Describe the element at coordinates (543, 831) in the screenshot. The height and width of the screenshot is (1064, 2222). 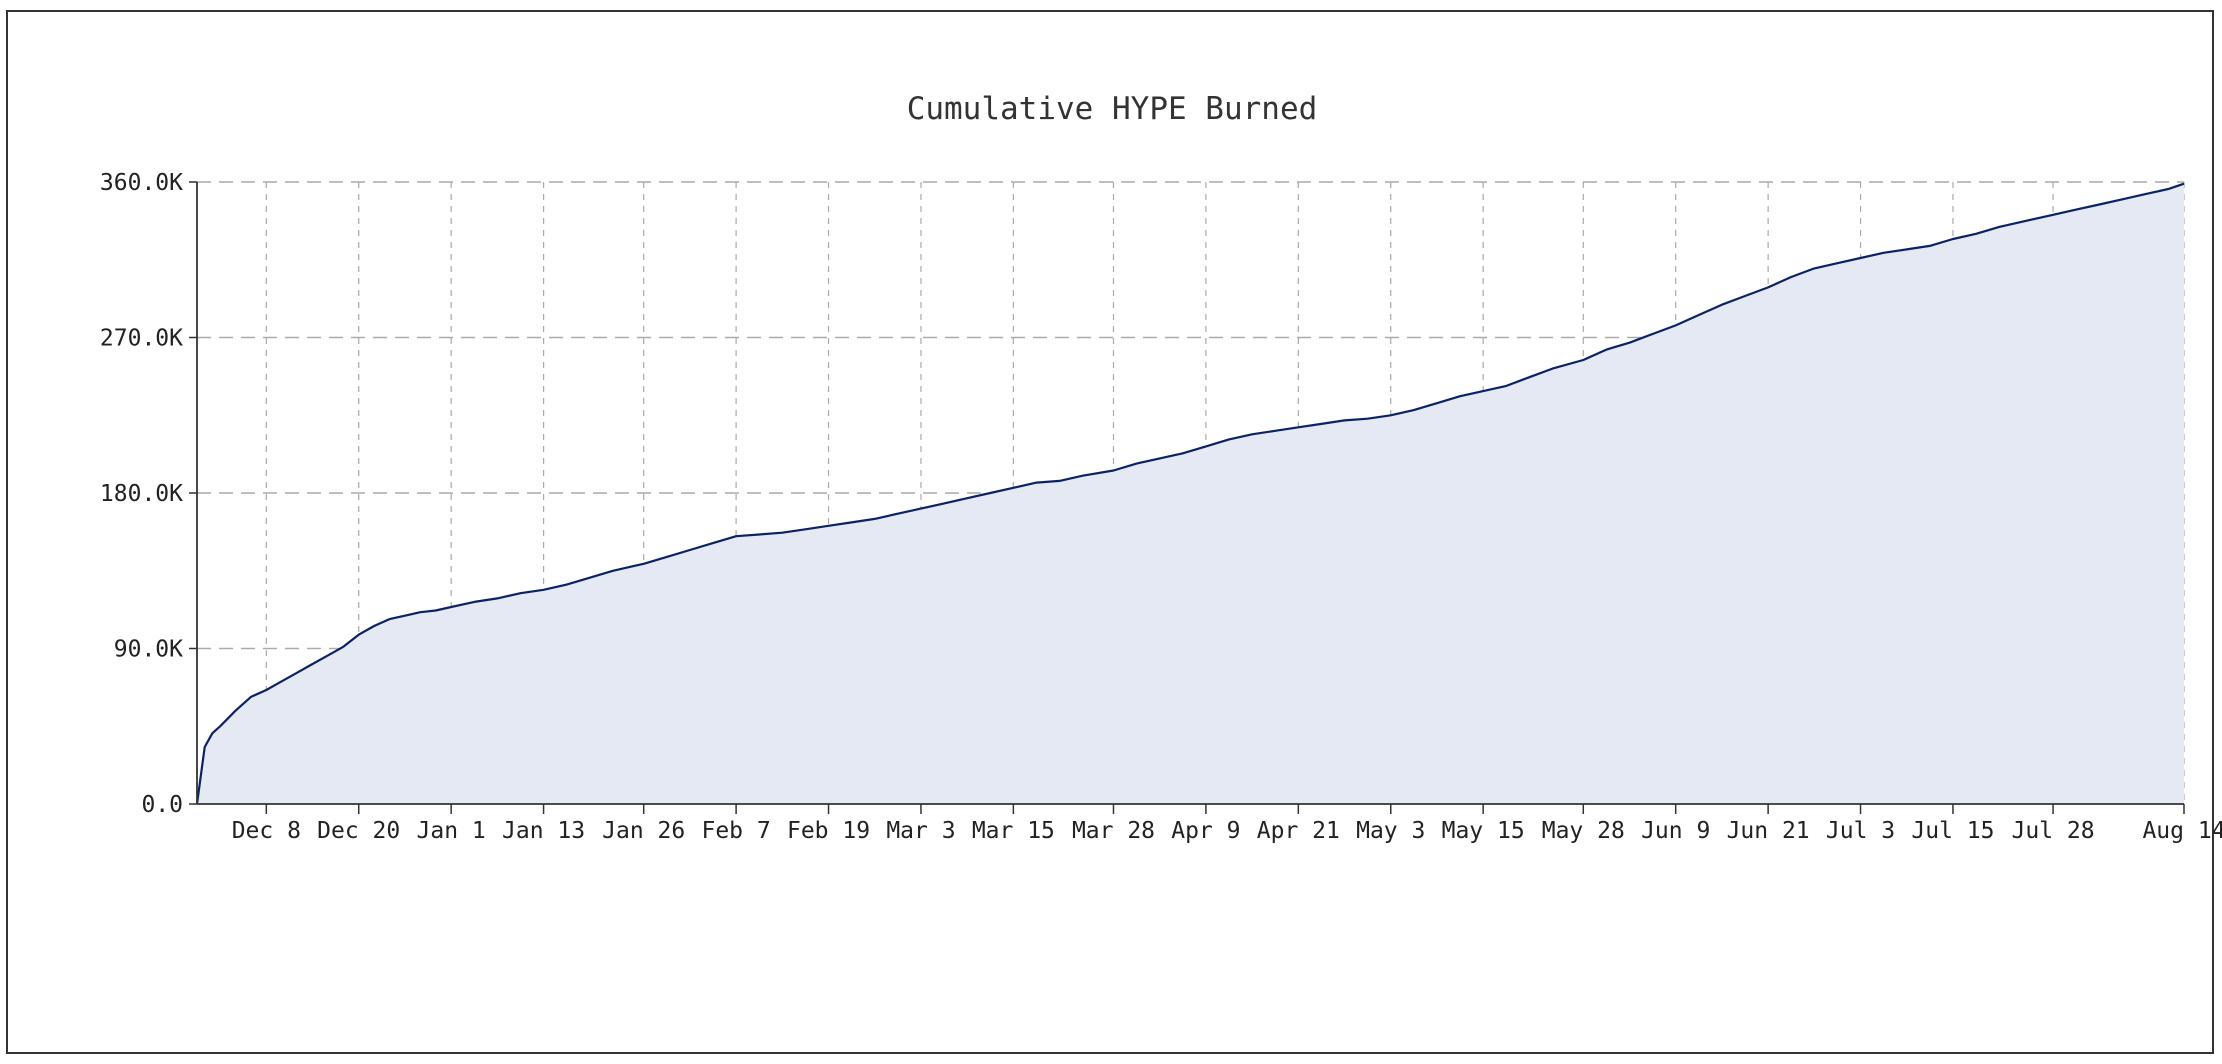
I see `x-tick-label: Jan 13` at that location.